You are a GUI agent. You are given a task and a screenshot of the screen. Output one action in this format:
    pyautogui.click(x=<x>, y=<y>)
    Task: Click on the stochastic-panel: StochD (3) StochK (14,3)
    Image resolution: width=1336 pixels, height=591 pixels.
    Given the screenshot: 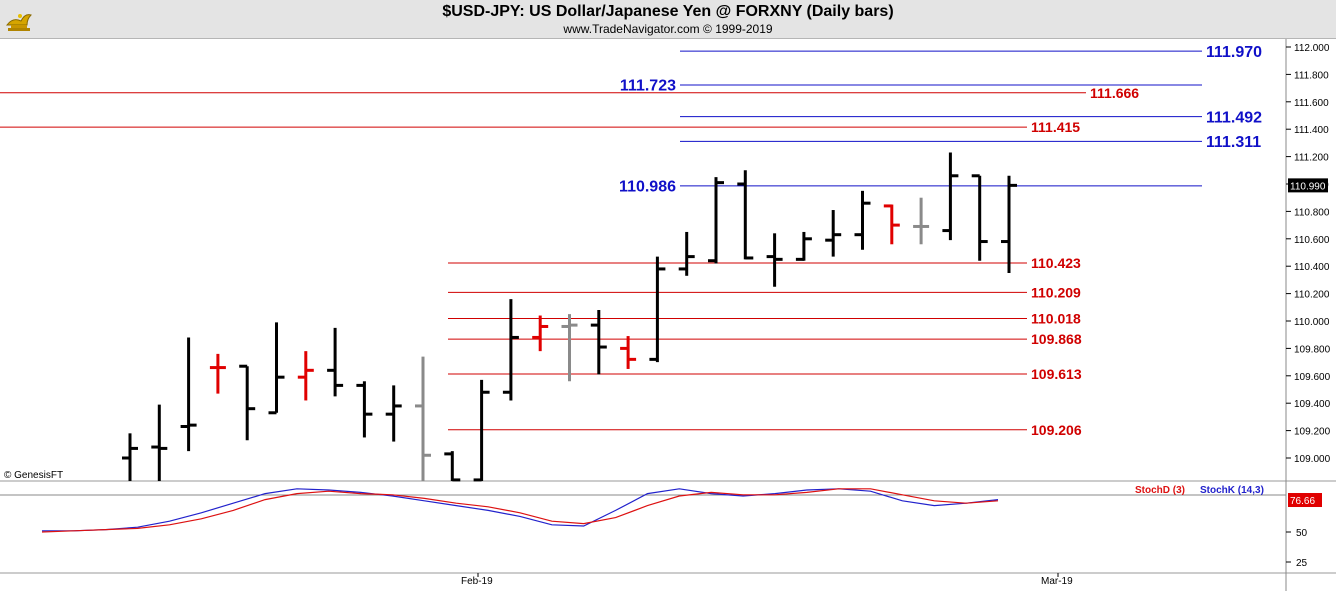 What is the action you would take?
    pyautogui.click(x=652, y=509)
    